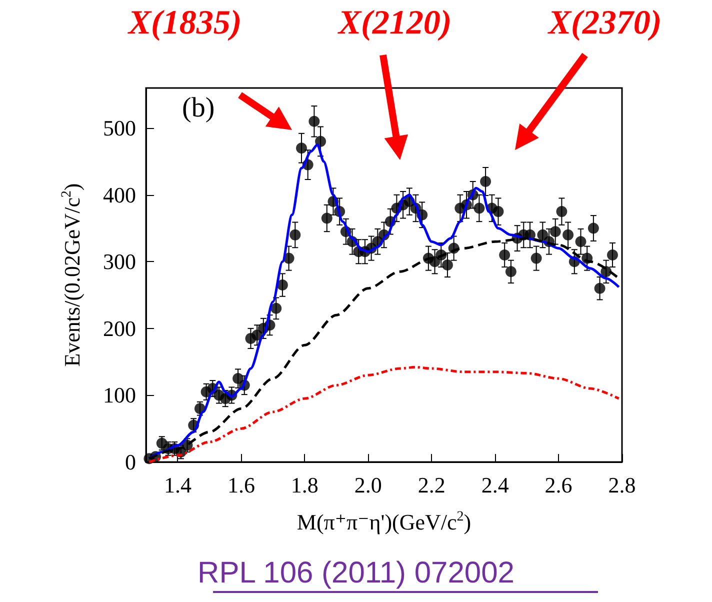 This screenshot has width=712, height=602. I want to click on text: X(2120), so click(394, 23).